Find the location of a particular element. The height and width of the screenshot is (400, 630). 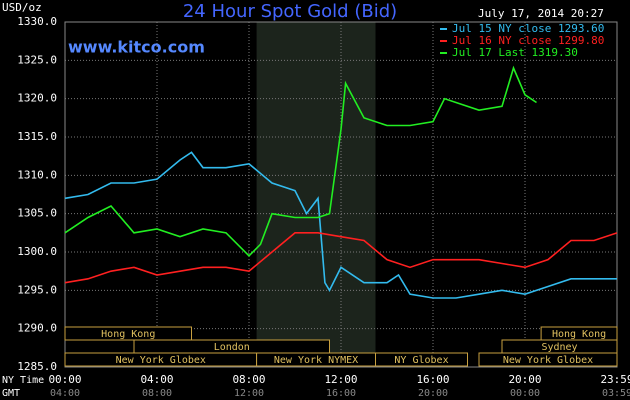

y-tick-label: 1290.0 is located at coordinates (37, 328).